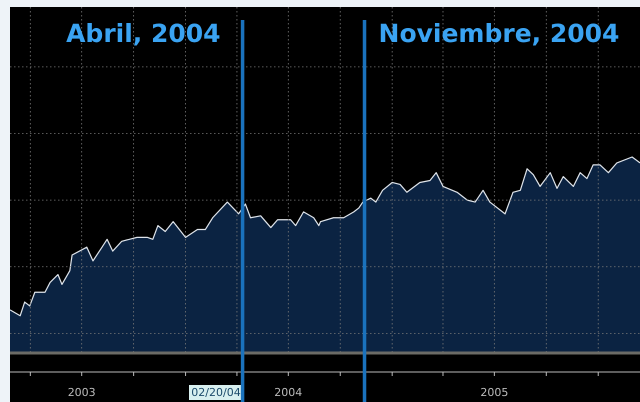 The image size is (640, 402). Describe the element at coordinates (499, 33) in the screenshot. I see `ref-line-label: Noviembre, 2004` at that location.